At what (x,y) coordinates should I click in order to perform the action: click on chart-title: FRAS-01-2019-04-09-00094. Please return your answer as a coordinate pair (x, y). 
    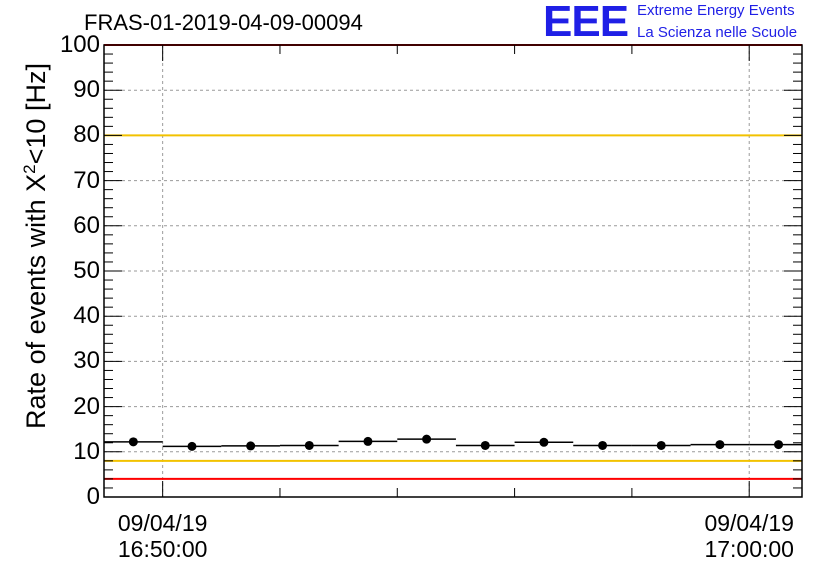
    Looking at the image, I should click on (223, 22).